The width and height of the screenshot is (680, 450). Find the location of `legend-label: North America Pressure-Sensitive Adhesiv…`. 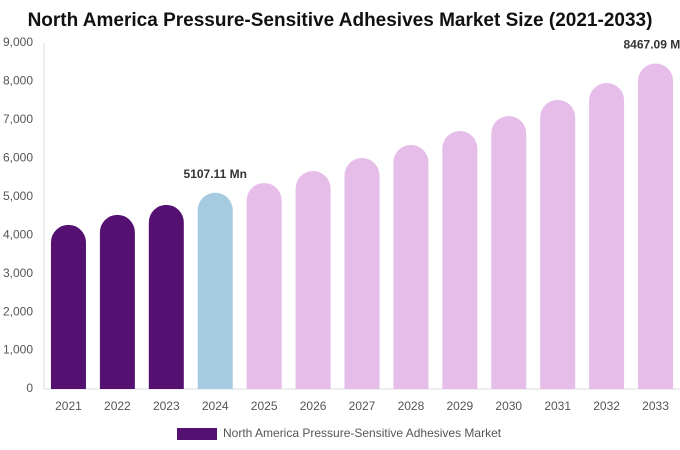

legend-label: North America Pressure-Sensitive Adhesiv… is located at coordinates (362, 433).